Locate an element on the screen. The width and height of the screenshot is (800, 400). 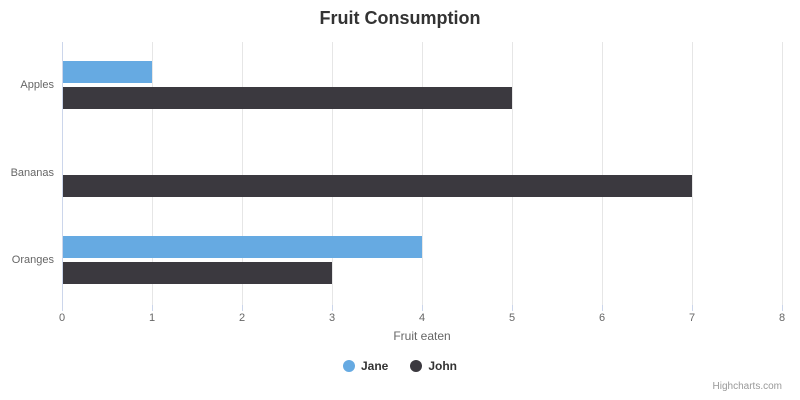
value-tick-label: 3 is located at coordinates (332, 318).